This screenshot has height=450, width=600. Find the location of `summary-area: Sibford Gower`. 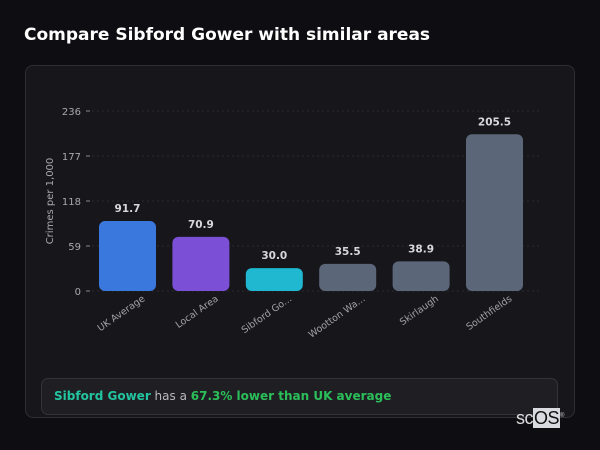

summary-area: Sibford Gower is located at coordinates (102, 396).